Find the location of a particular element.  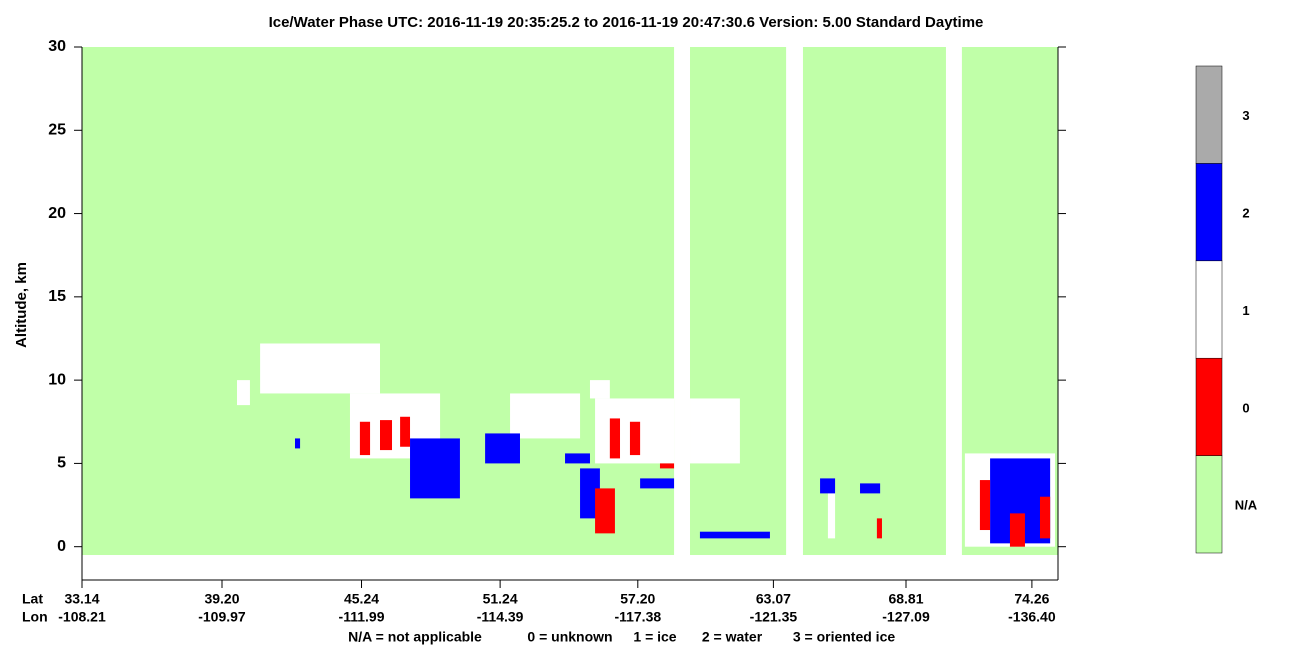

lat-tick-label: 51.24 is located at coordinates (500, 599).